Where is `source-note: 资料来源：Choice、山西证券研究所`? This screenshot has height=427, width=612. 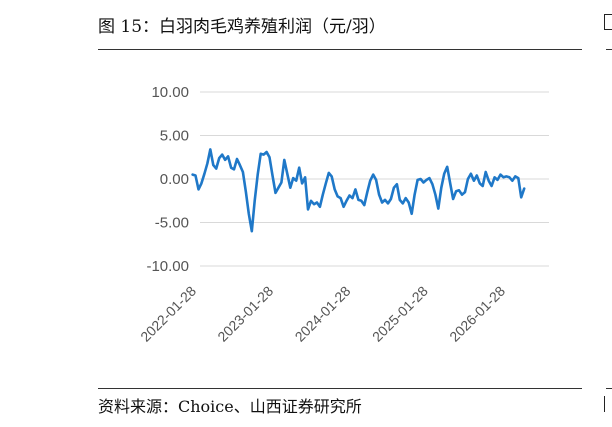
source-note: 资料来源：Choice、山西证券研究所 is located at coordinates (230, 406).